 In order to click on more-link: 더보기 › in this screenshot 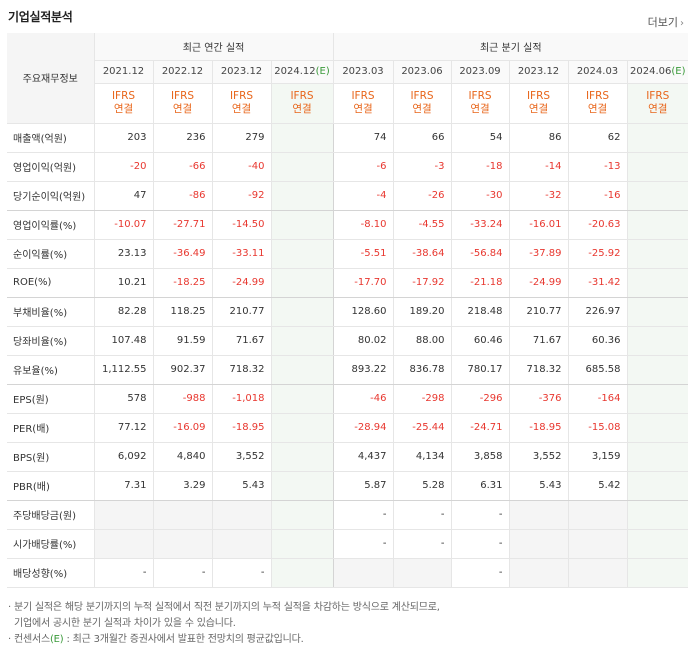, I will do `click(666, 22)`.